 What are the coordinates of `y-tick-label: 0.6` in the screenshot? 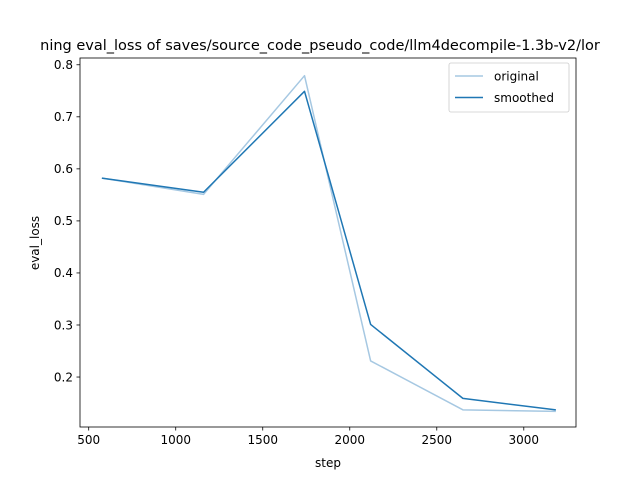 It's located at (63, 169).